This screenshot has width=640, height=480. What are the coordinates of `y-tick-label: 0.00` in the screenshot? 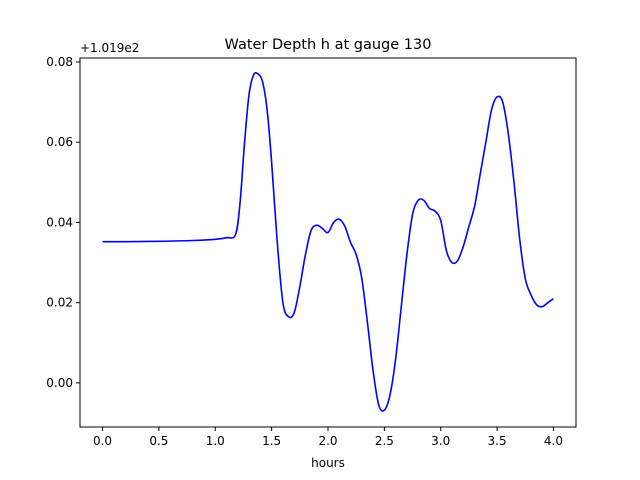 It's located at (59, 383).